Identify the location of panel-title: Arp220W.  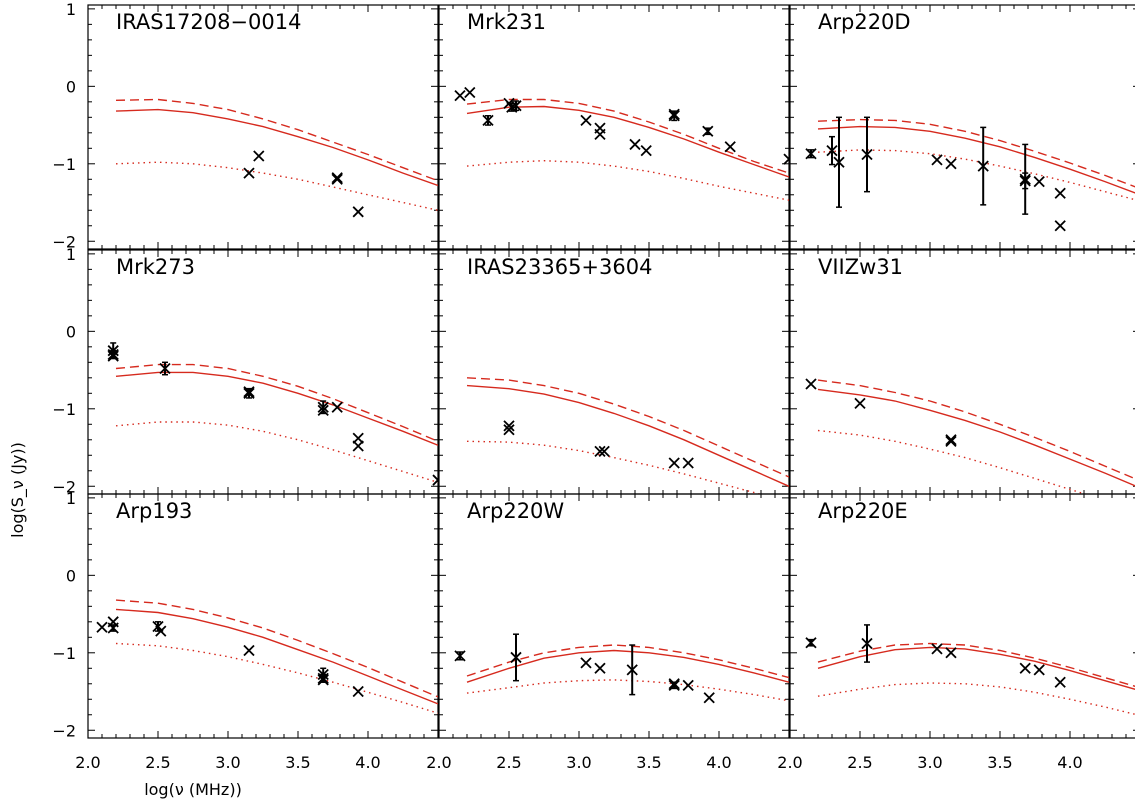
(515, 511).